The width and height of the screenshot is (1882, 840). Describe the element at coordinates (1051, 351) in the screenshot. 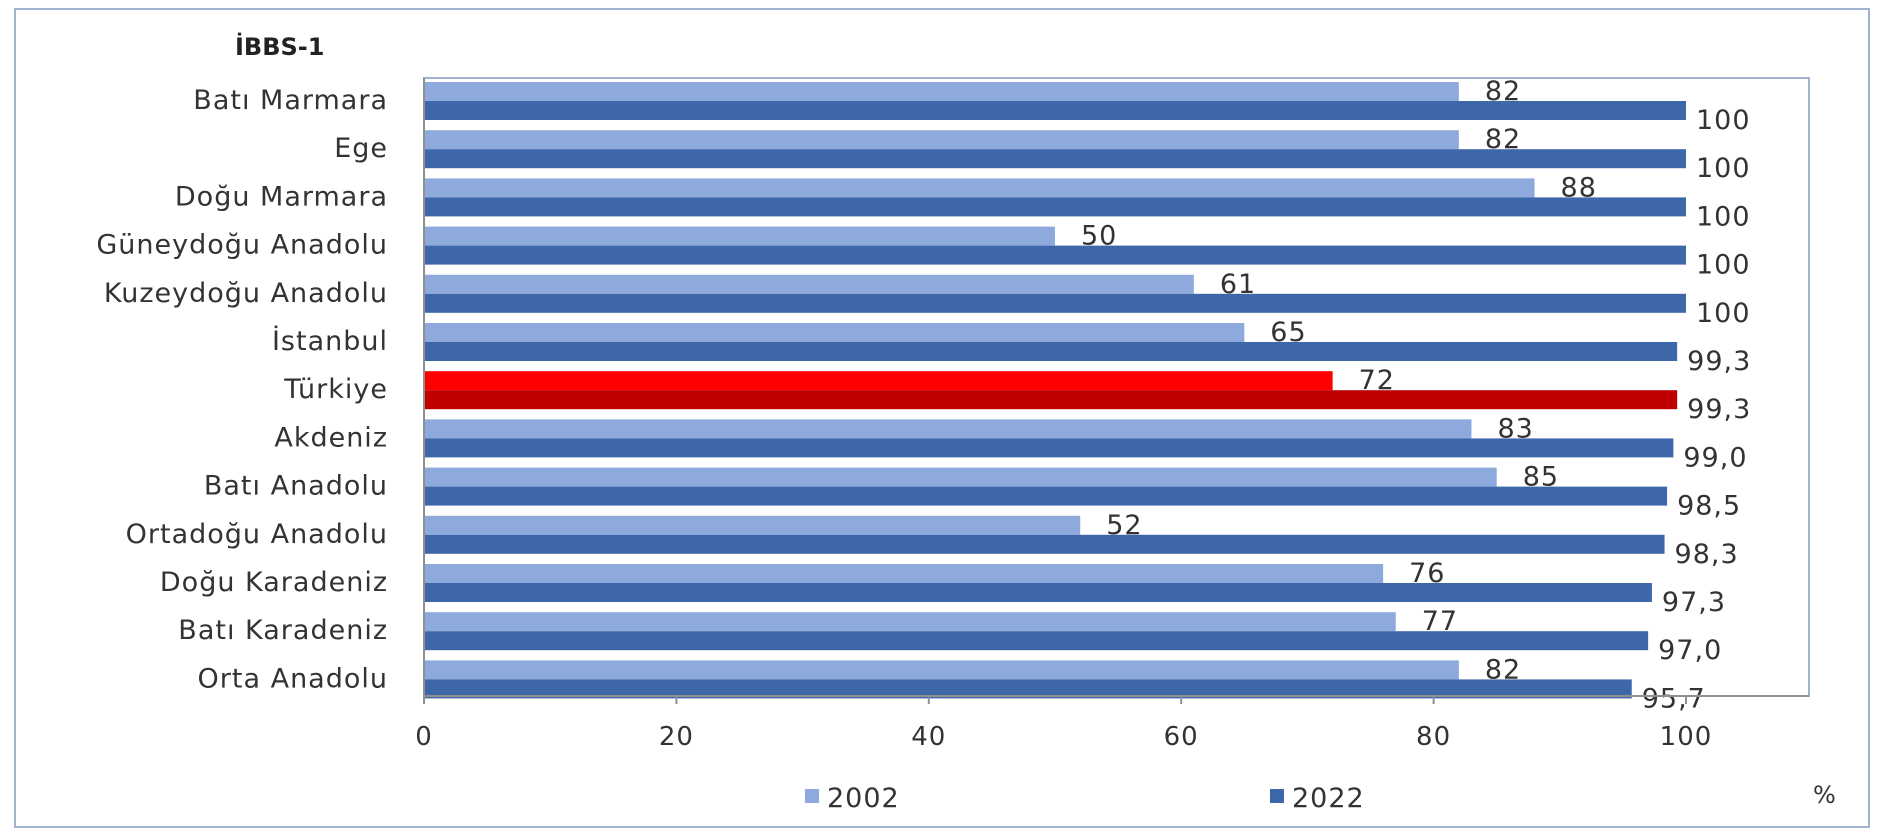

I see `bar-2022-istanbul` at that location.